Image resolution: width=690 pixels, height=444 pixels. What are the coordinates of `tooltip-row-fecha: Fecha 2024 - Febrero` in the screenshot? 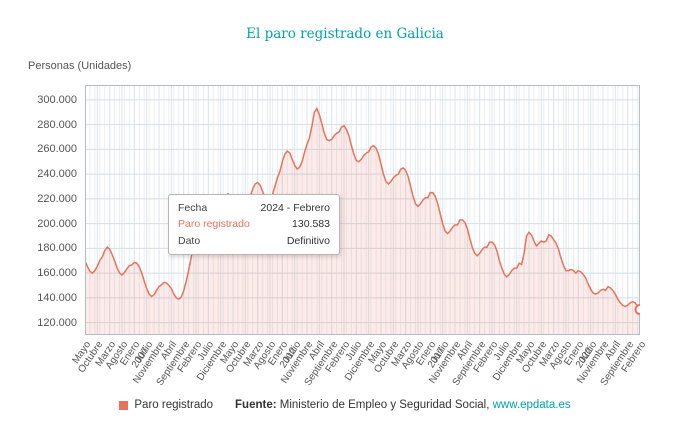 It's located at (254, 208).